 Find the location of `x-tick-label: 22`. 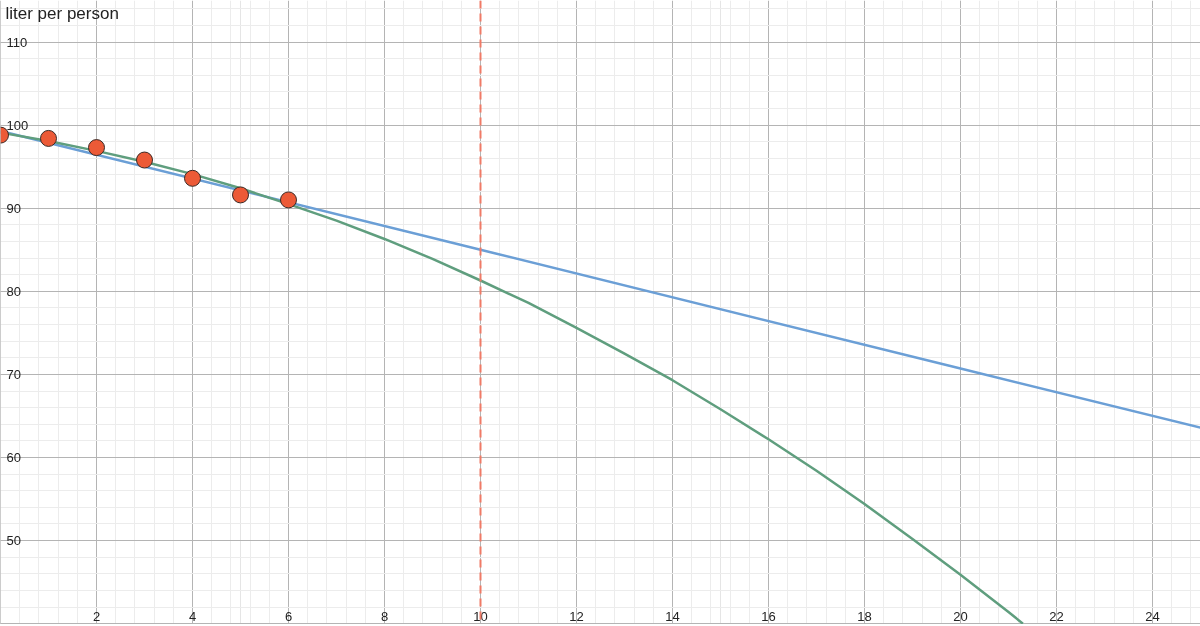

x-tick-label: 22 is located at coordinates (1056, 616).